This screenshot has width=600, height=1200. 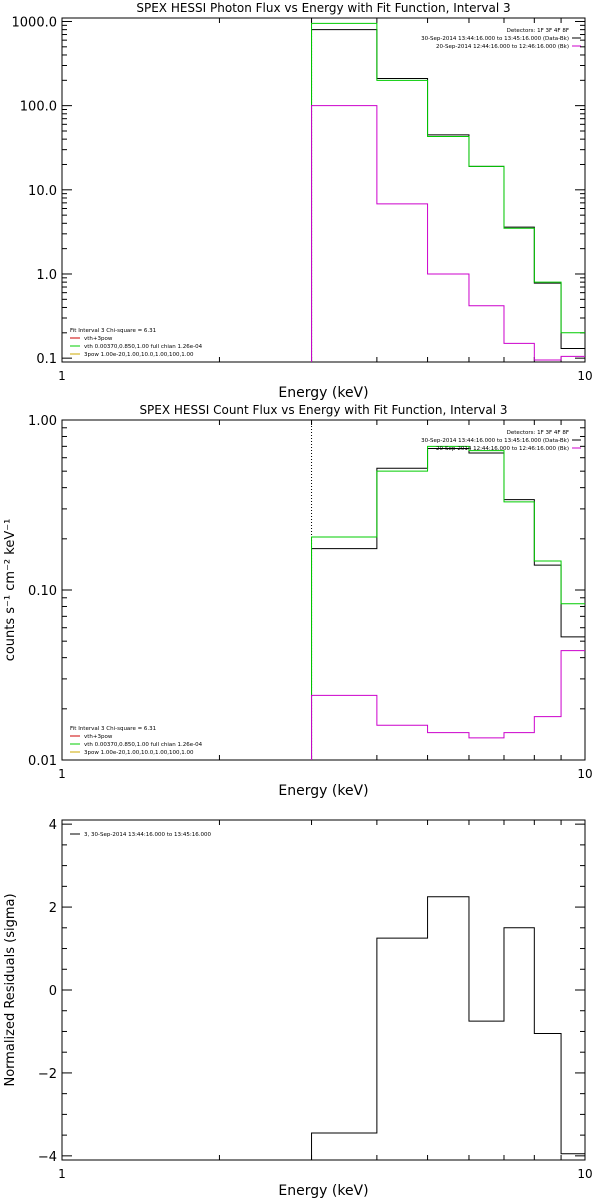 What do you see at coordinates (10, 590) in the screenshot?
I see `y-axis-label: counts s⁻¹ cm⁻² keV⁻¹` at bounding box center [10, 590].